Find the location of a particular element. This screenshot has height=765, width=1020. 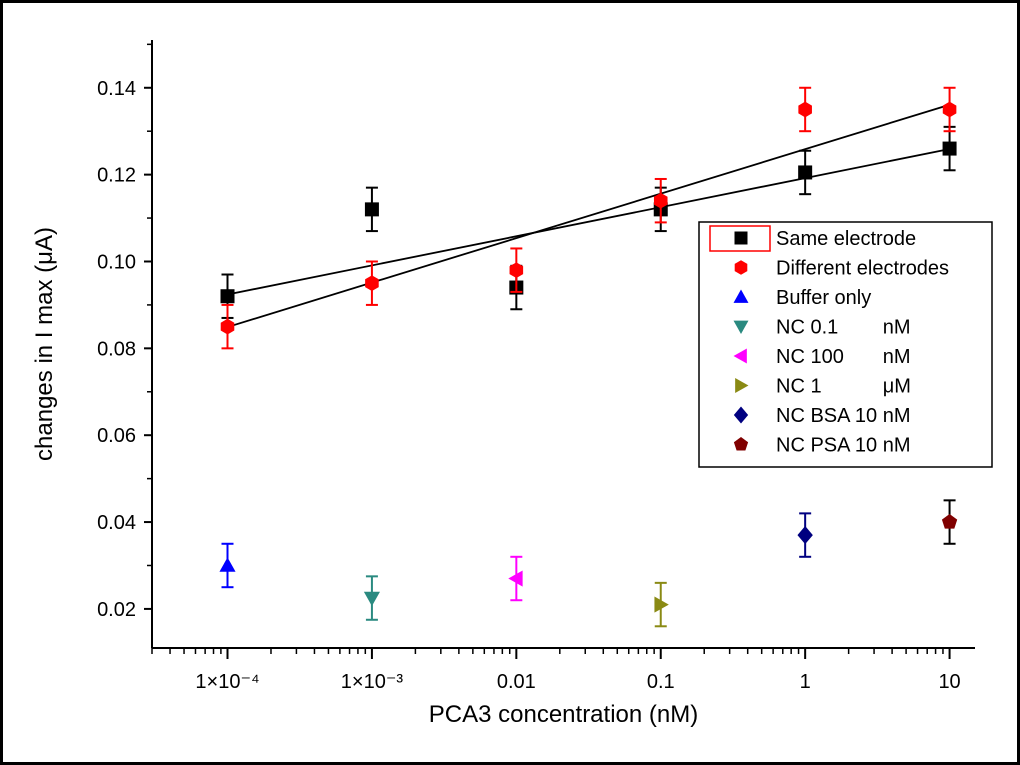

y-tick-label: 0.12 is located at coordinates (116, 176).